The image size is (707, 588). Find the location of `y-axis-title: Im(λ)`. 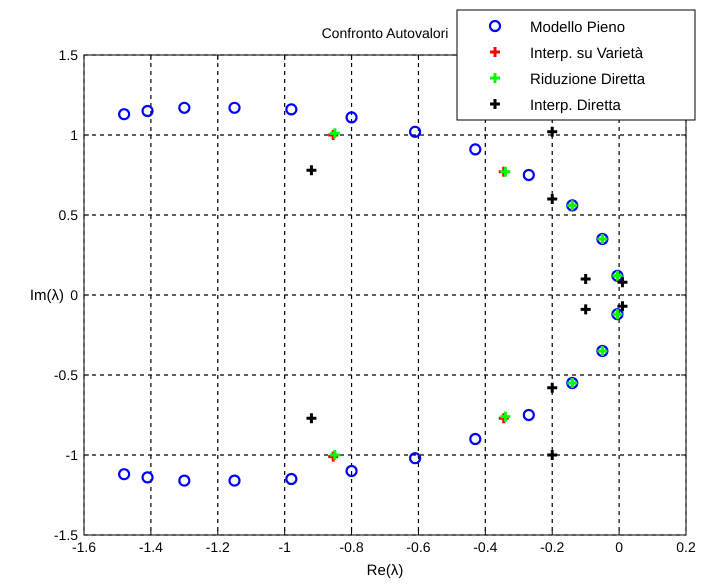

y-axis-title: Im(λ) is located at coordinates (47, 295).